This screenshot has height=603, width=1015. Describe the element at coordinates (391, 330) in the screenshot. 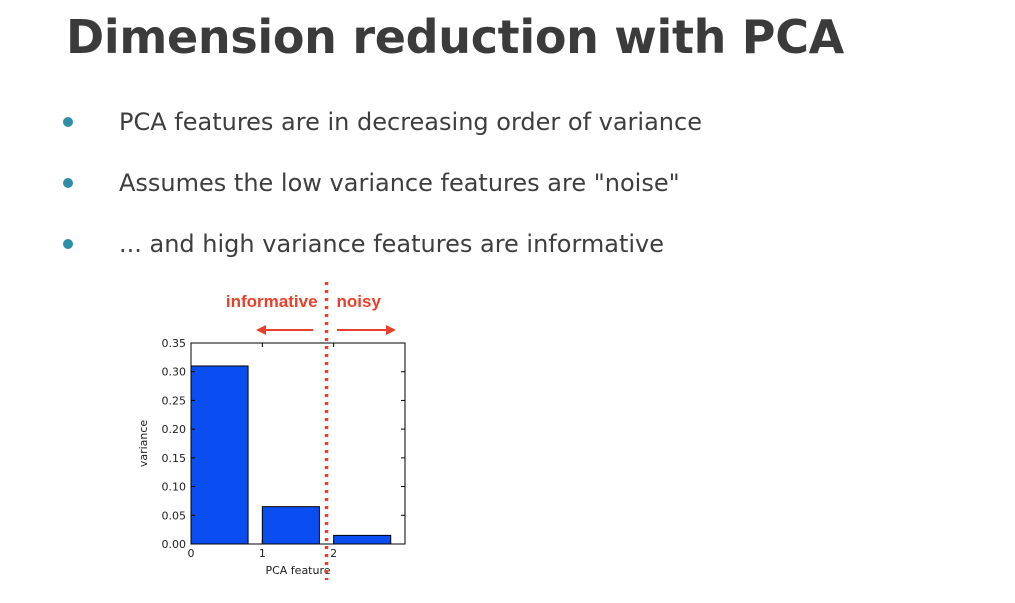

I see `right-arrow-head-icon` at that location.